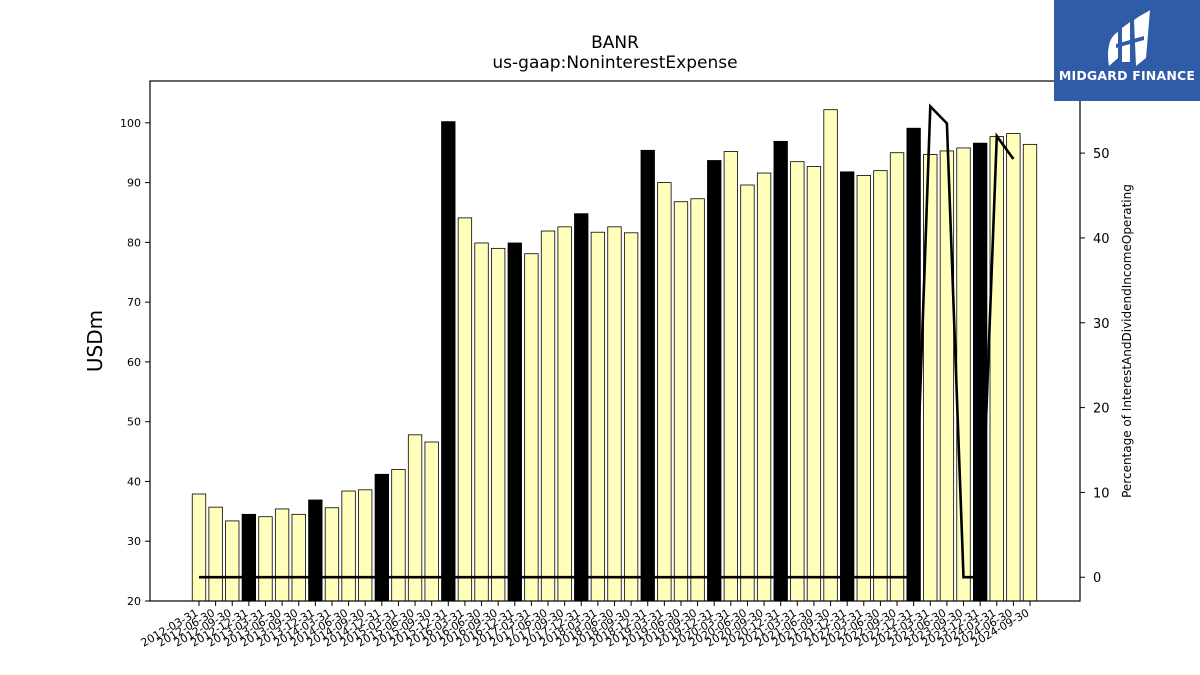 The height and width of the screenshot is (675, 1200). What do you see at coordinates (1101, 324) in the screenshot?
I see `y2-tick-label: 30` at bounding box center [1101, 324].